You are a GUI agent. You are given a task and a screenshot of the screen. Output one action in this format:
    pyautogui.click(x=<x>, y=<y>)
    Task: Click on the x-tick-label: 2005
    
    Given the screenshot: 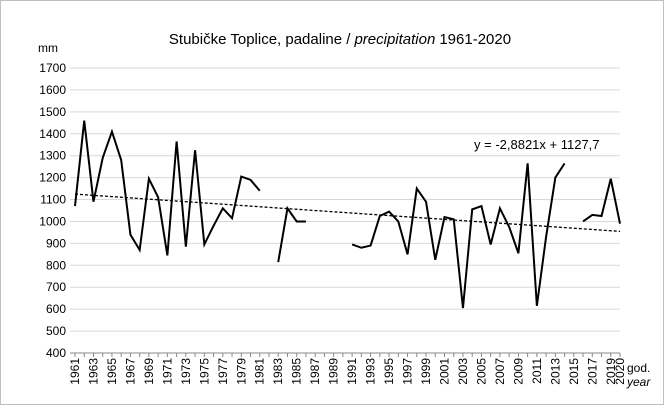 What is the action you would take?
    pyautogui.click(x=481, y=371)
    